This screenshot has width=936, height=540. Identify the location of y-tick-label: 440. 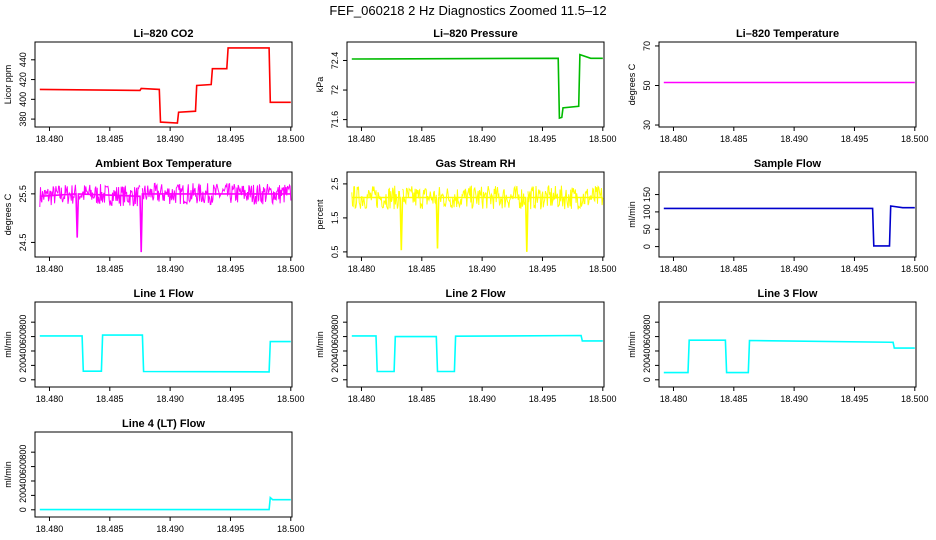
(23, 59).